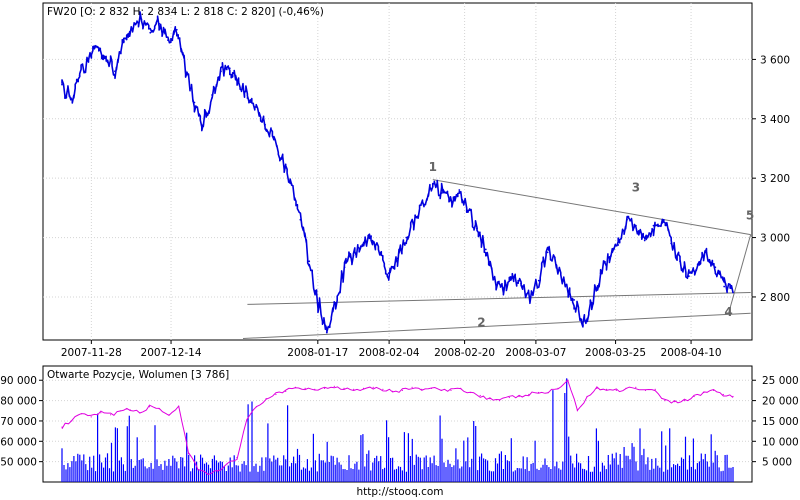 The height and width of the screenshot is (500, 800). What do you see at coordinates (775, 120) in the screenshot?
I see `price-y-tick-label: 3 400` at bounding box center [775, 120].